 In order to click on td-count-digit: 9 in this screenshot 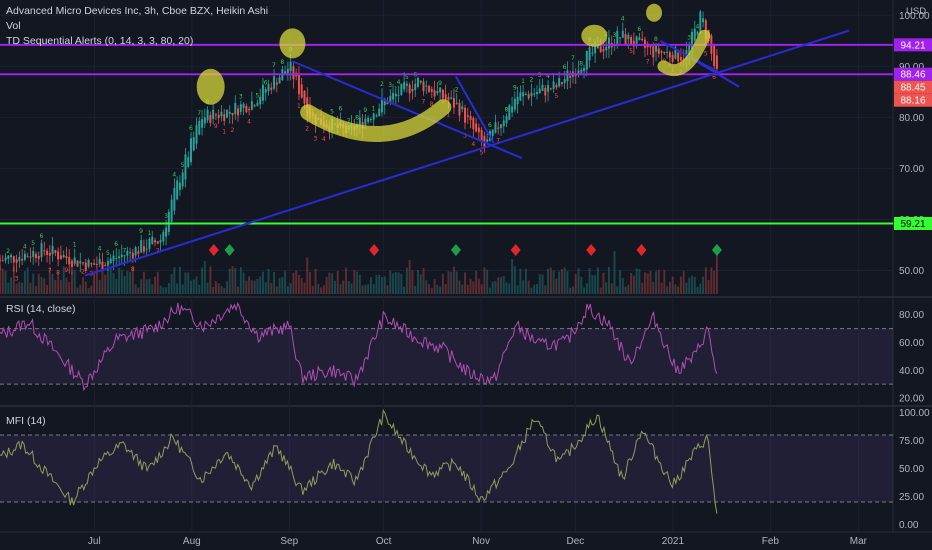, I will do `click(365, 110)`.